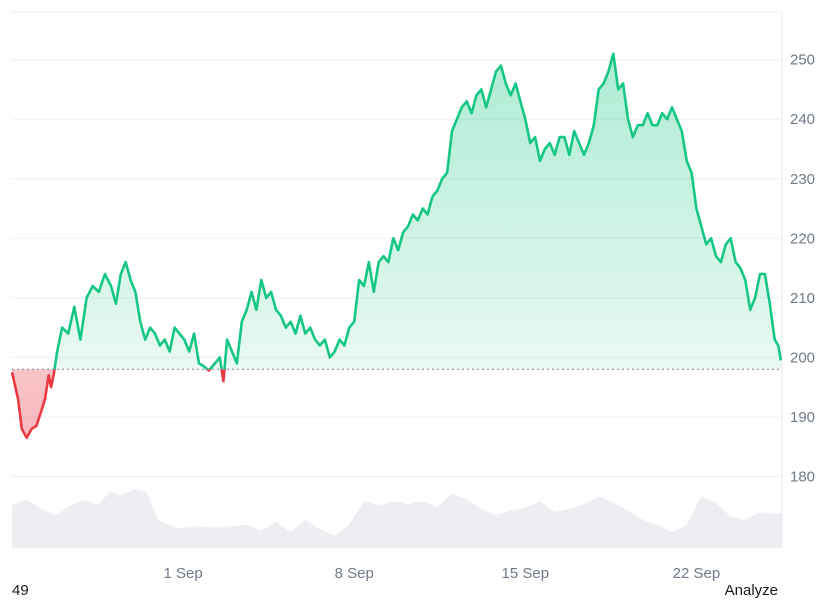 Image resolution: width=838 pixels, height=605 pixels. What do you see at coordinates (802, 477) in the screenshot?
I see `y-tick-label: 180` at bounding box center [802, 477].